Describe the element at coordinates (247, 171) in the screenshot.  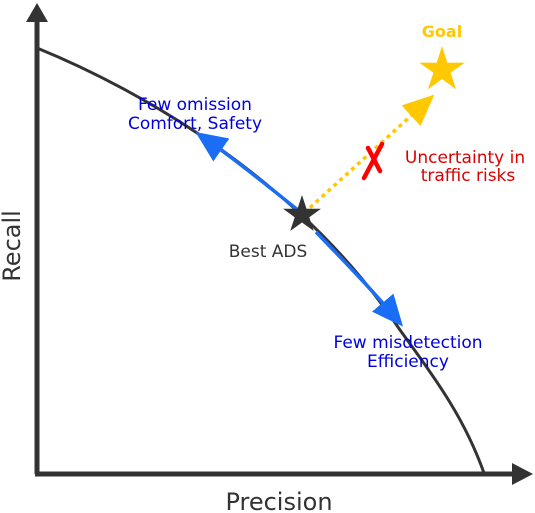
I see `arrow-toward-few-omission` at that location.